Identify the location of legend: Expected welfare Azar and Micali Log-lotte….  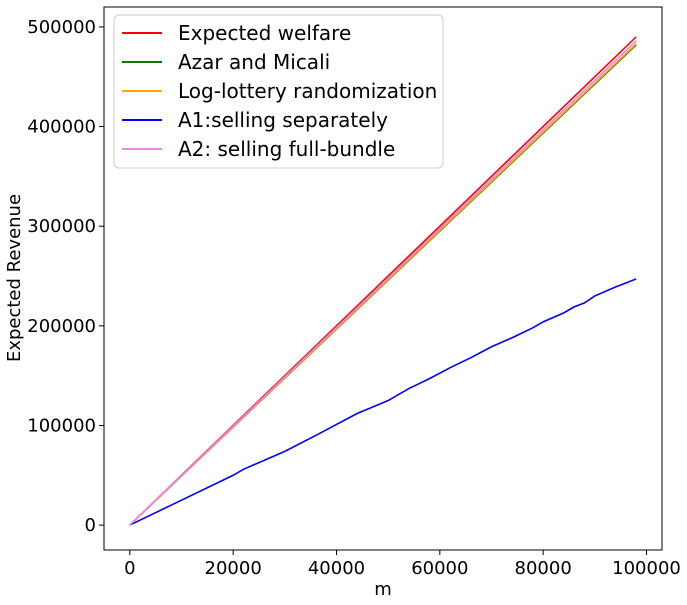
(278, 91).